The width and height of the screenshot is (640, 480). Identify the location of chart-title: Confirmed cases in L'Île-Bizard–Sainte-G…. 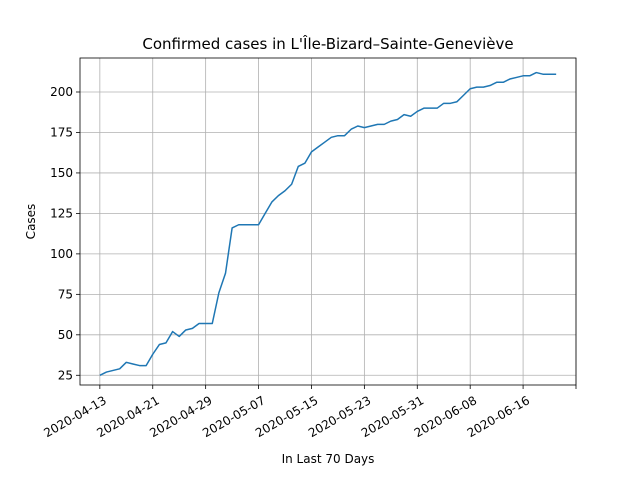
(327, 43).